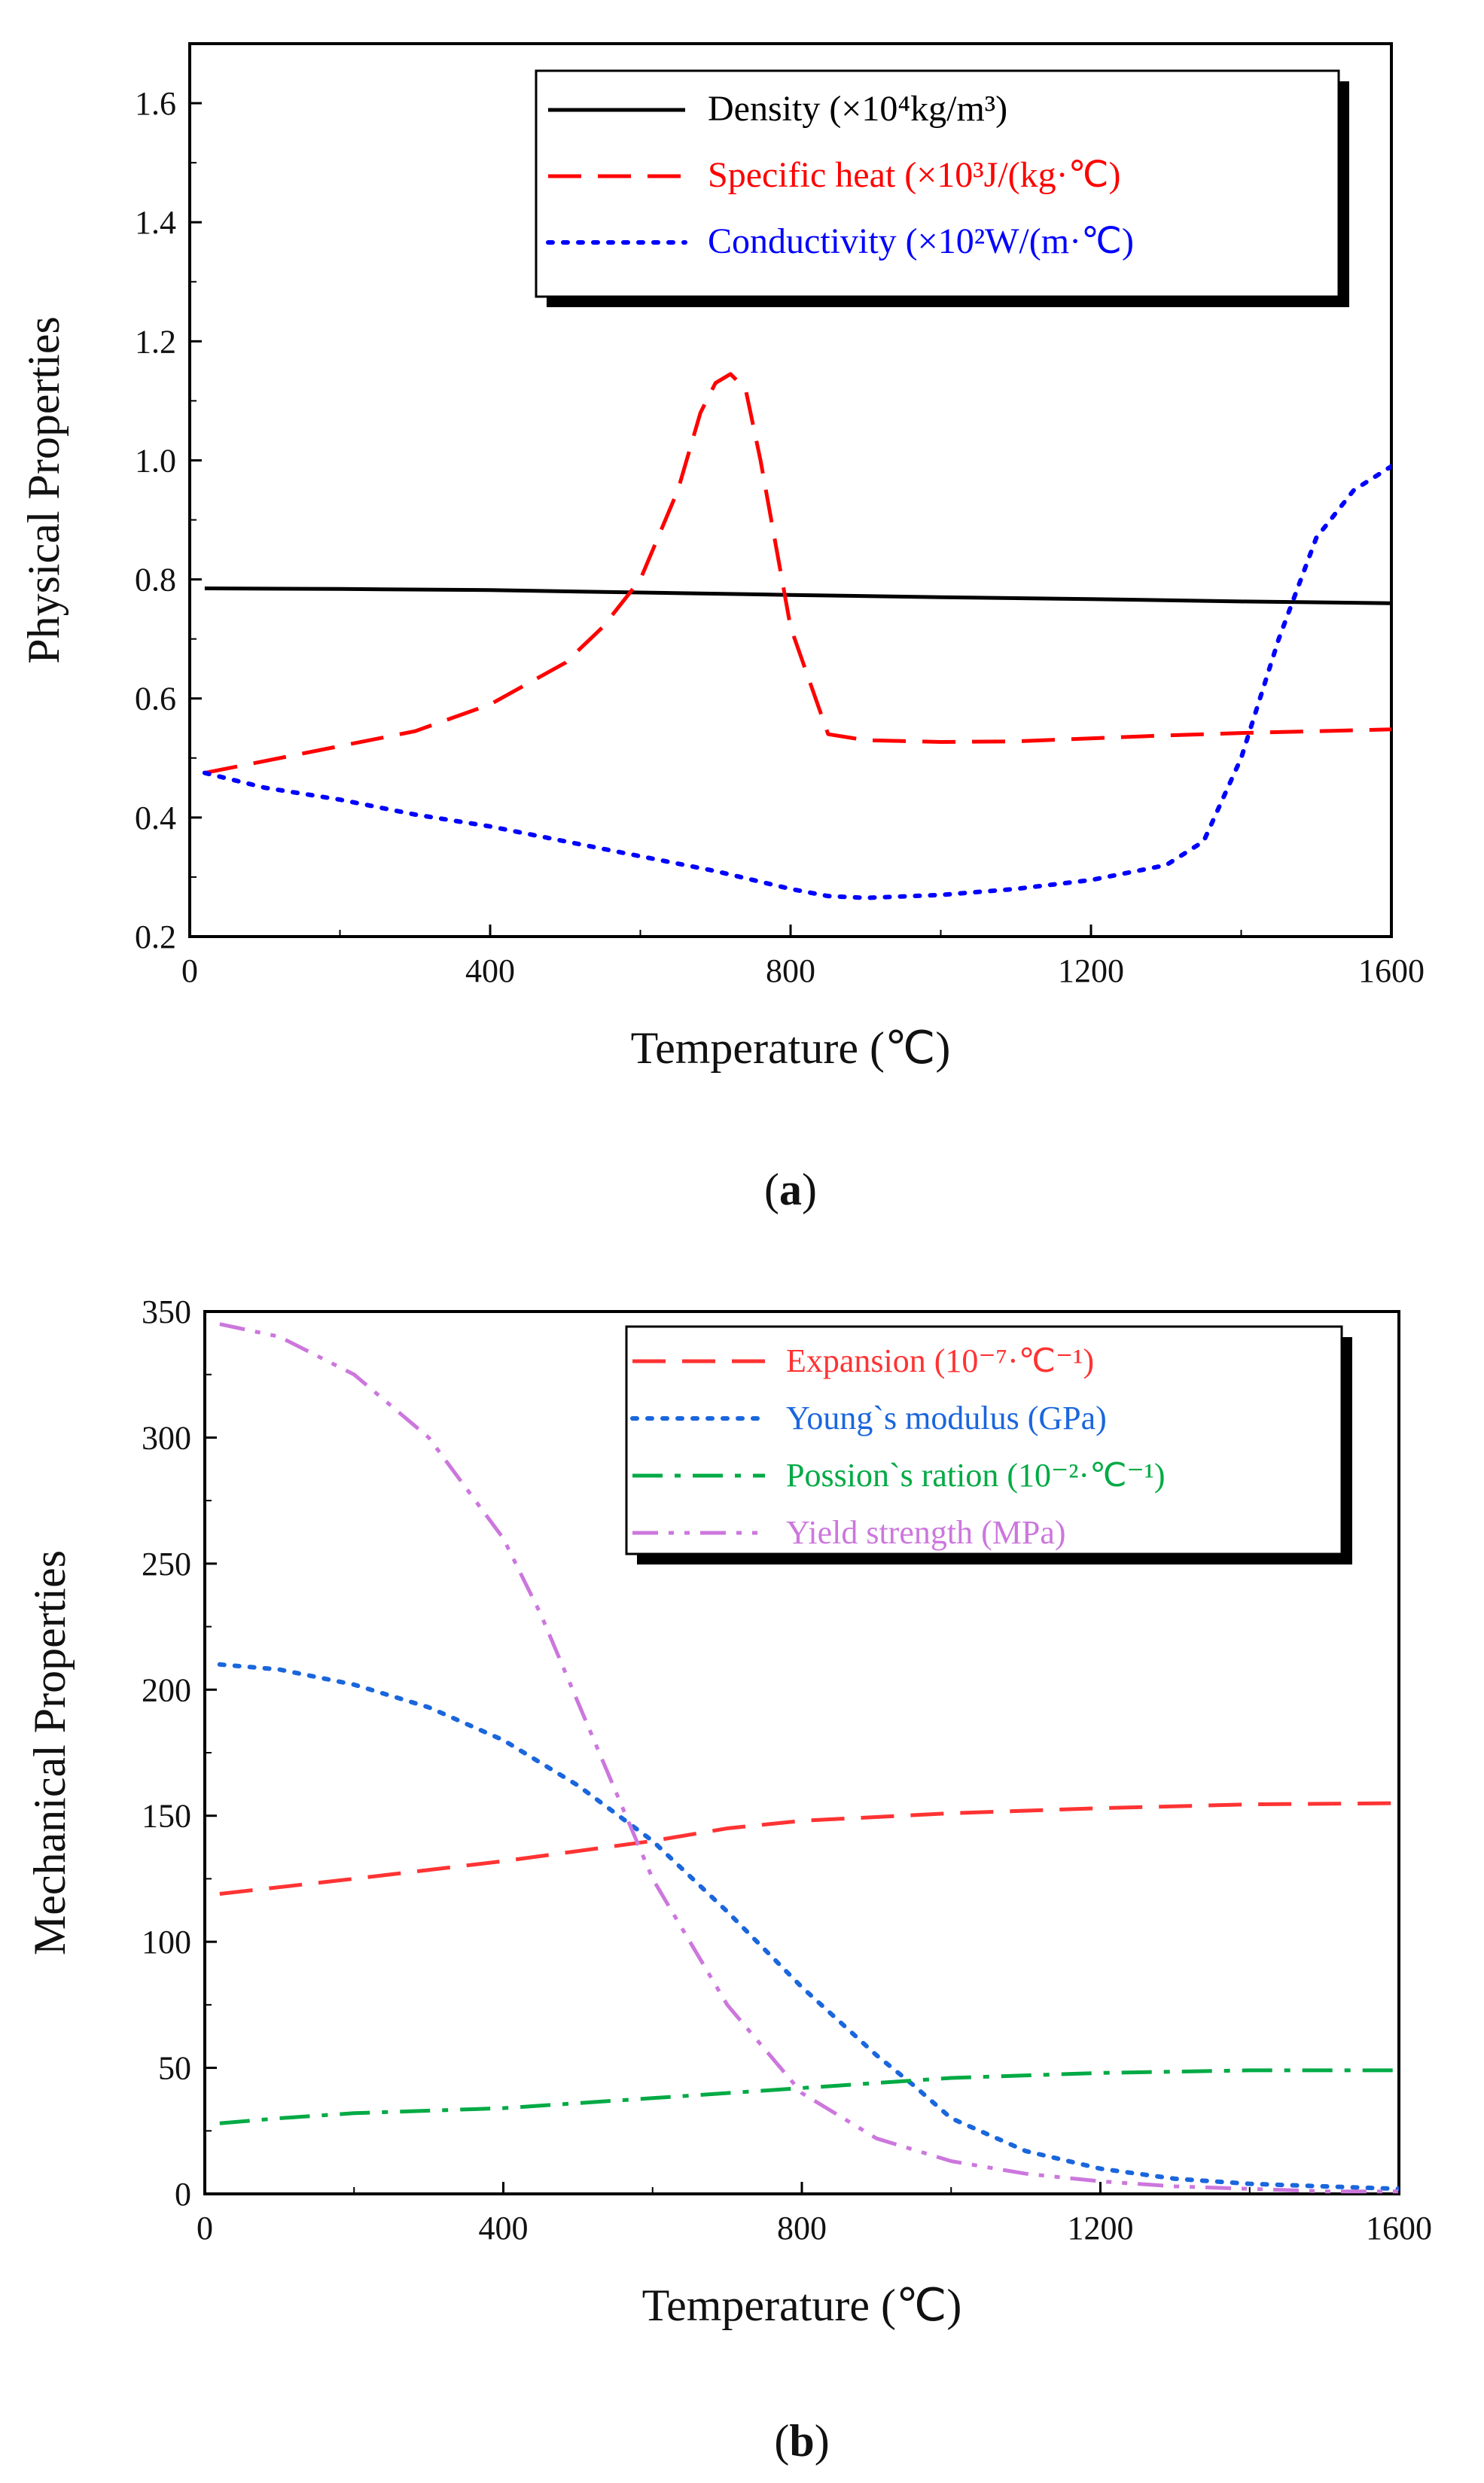 This screenshot has width=1484, height=2483. I want to click on y-tick-label: 0.6, so click(155, 699).